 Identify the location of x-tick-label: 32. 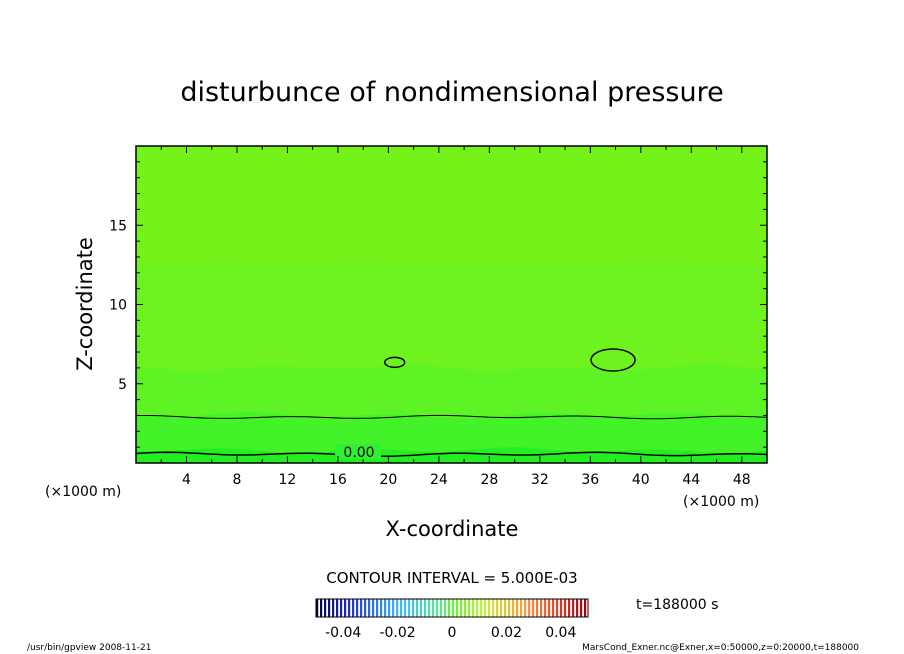
(540, 480).